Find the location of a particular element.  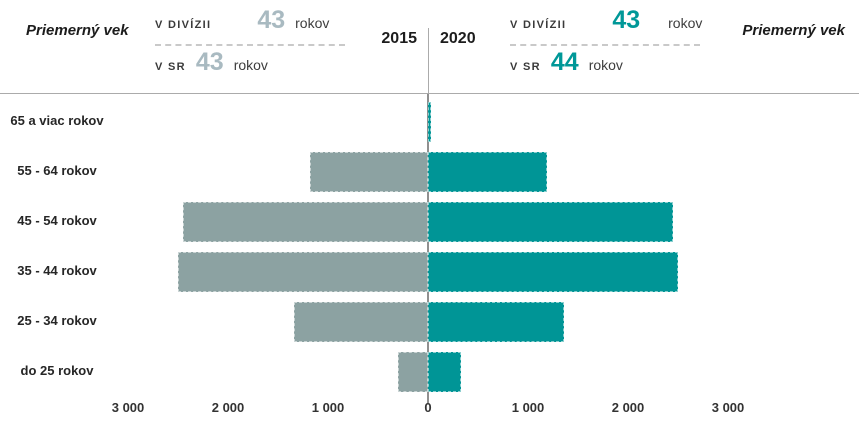

division-label-2015: V DIVÍZII is located at coordinates (183, 25).